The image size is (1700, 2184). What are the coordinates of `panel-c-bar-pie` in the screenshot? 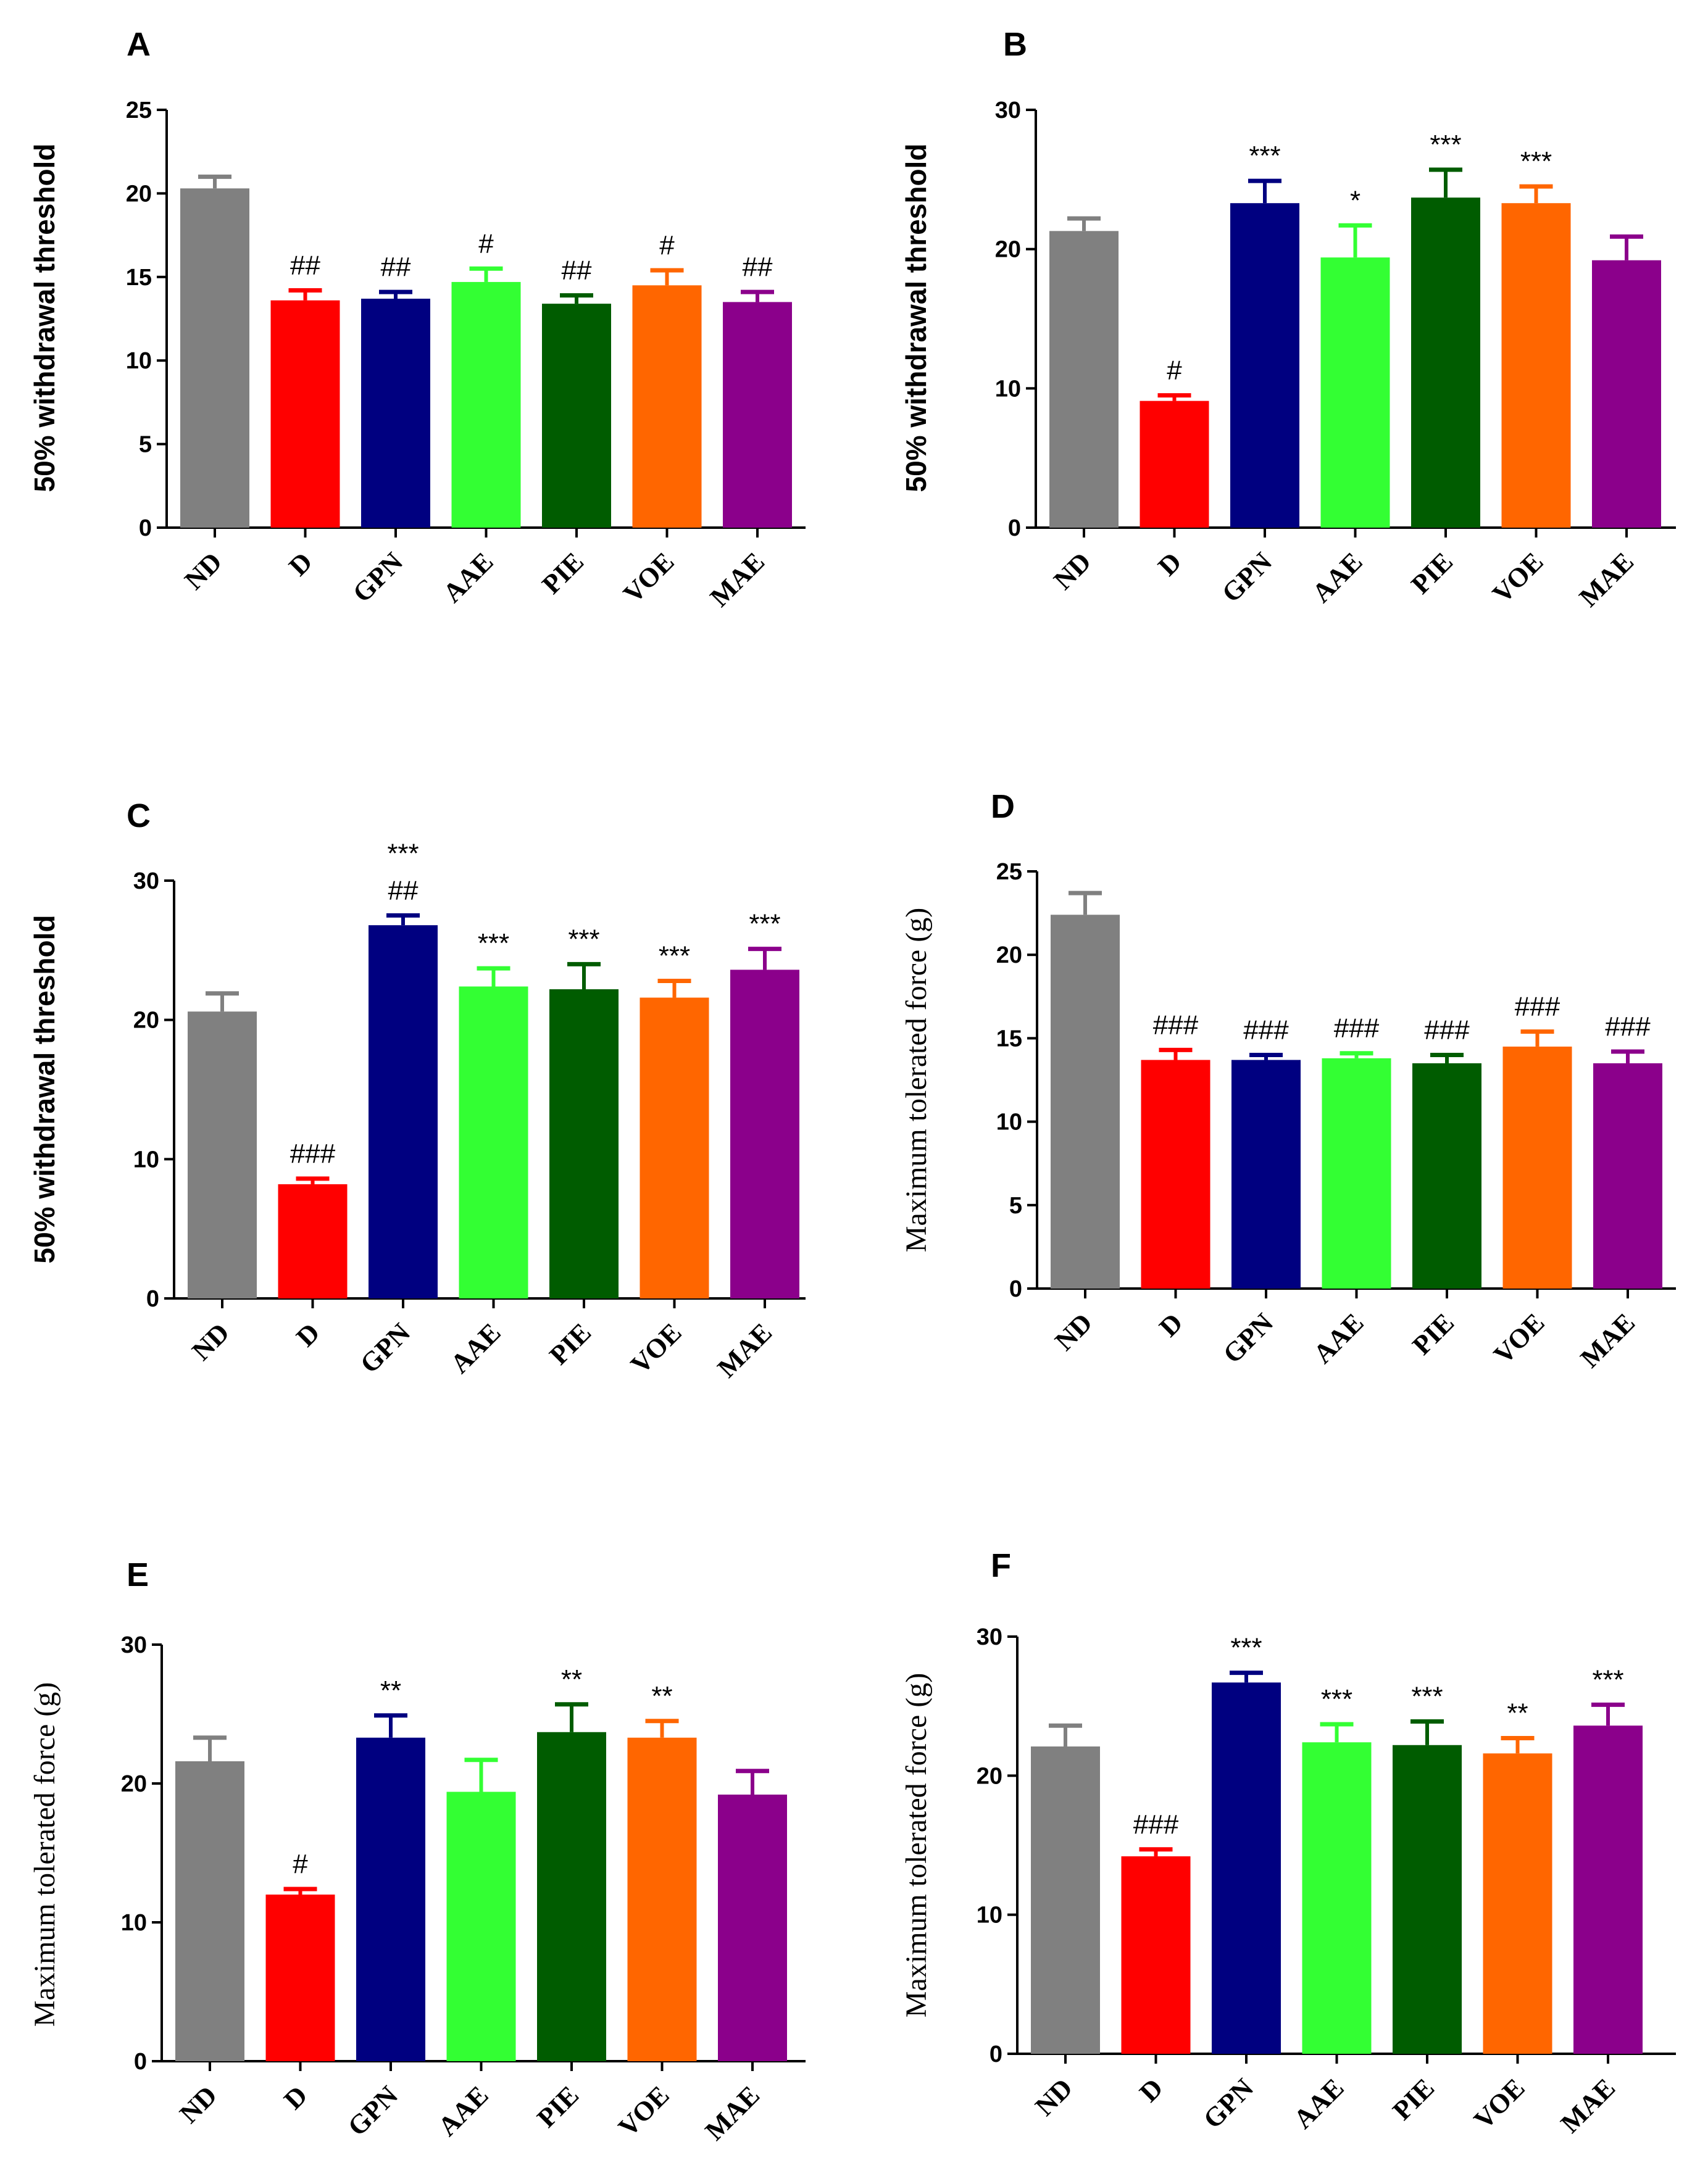 It's located at (584, 1143).